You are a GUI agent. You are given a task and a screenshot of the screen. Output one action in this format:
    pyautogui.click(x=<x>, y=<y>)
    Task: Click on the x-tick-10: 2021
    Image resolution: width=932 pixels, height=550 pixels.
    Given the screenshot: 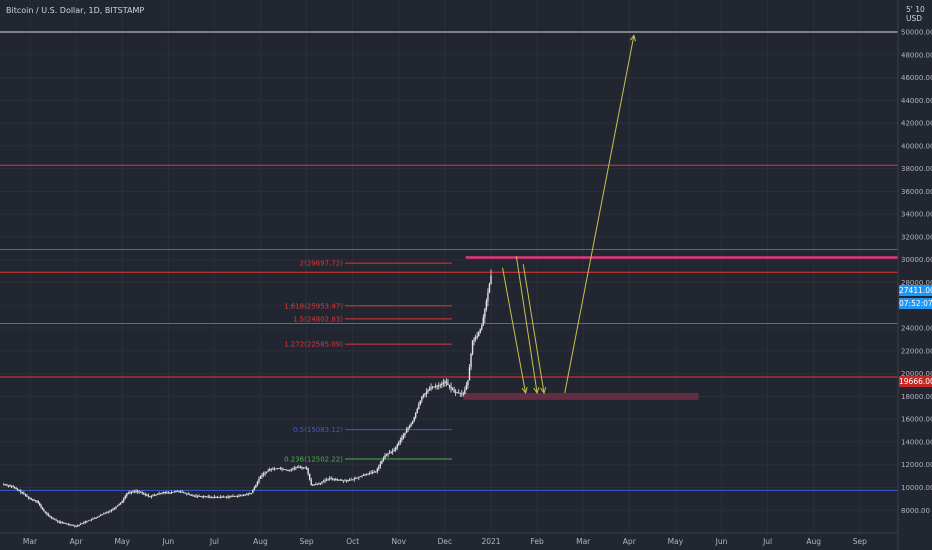 What is the action you would take?
    pyautogui.click(x=490, y=541)
    